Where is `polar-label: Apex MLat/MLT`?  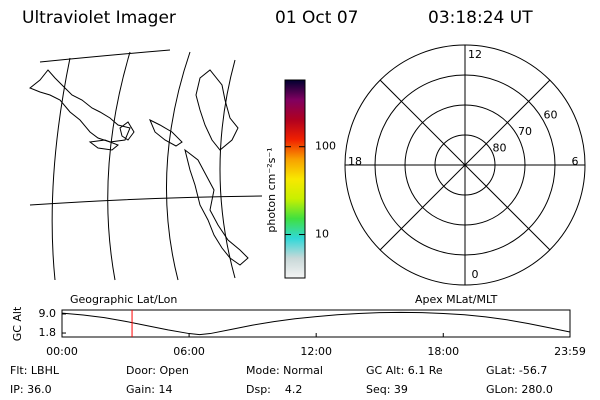 polar-label: Apex MLat/MLT is located at coordinates (456, 299).